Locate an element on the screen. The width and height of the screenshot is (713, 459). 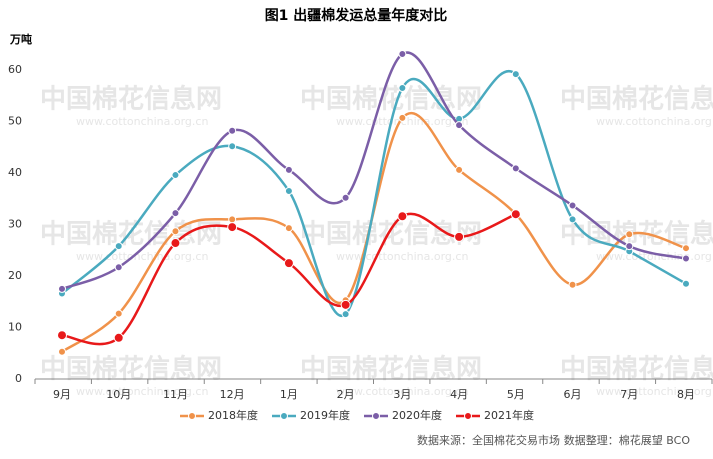
legend-label: 2018年度 is located at coordinates (233, 415).